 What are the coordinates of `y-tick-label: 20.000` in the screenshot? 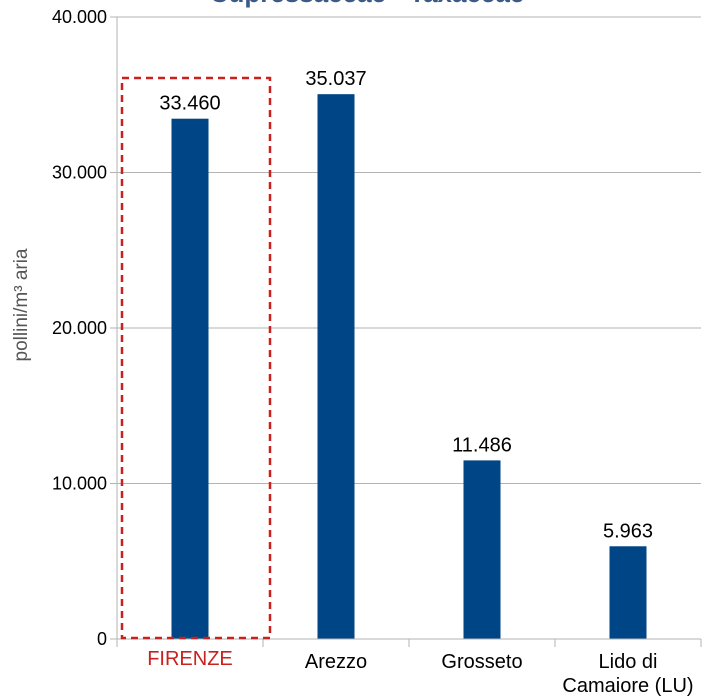 It's located at (79, 328).